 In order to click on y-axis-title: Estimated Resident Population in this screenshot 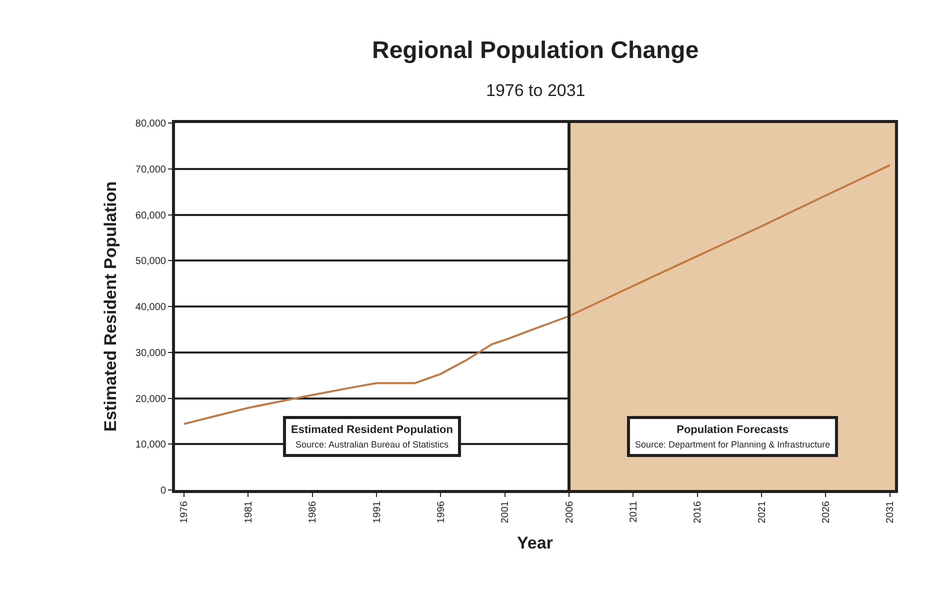, I will do `click(110, 306)`.